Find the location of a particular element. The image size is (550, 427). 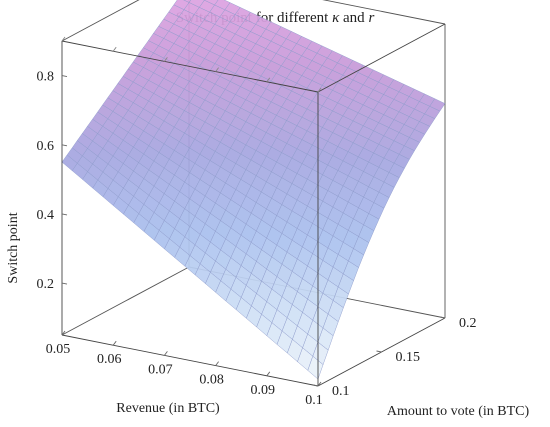

z-tick-label: 0.2 is located at coordinates (46, 284).